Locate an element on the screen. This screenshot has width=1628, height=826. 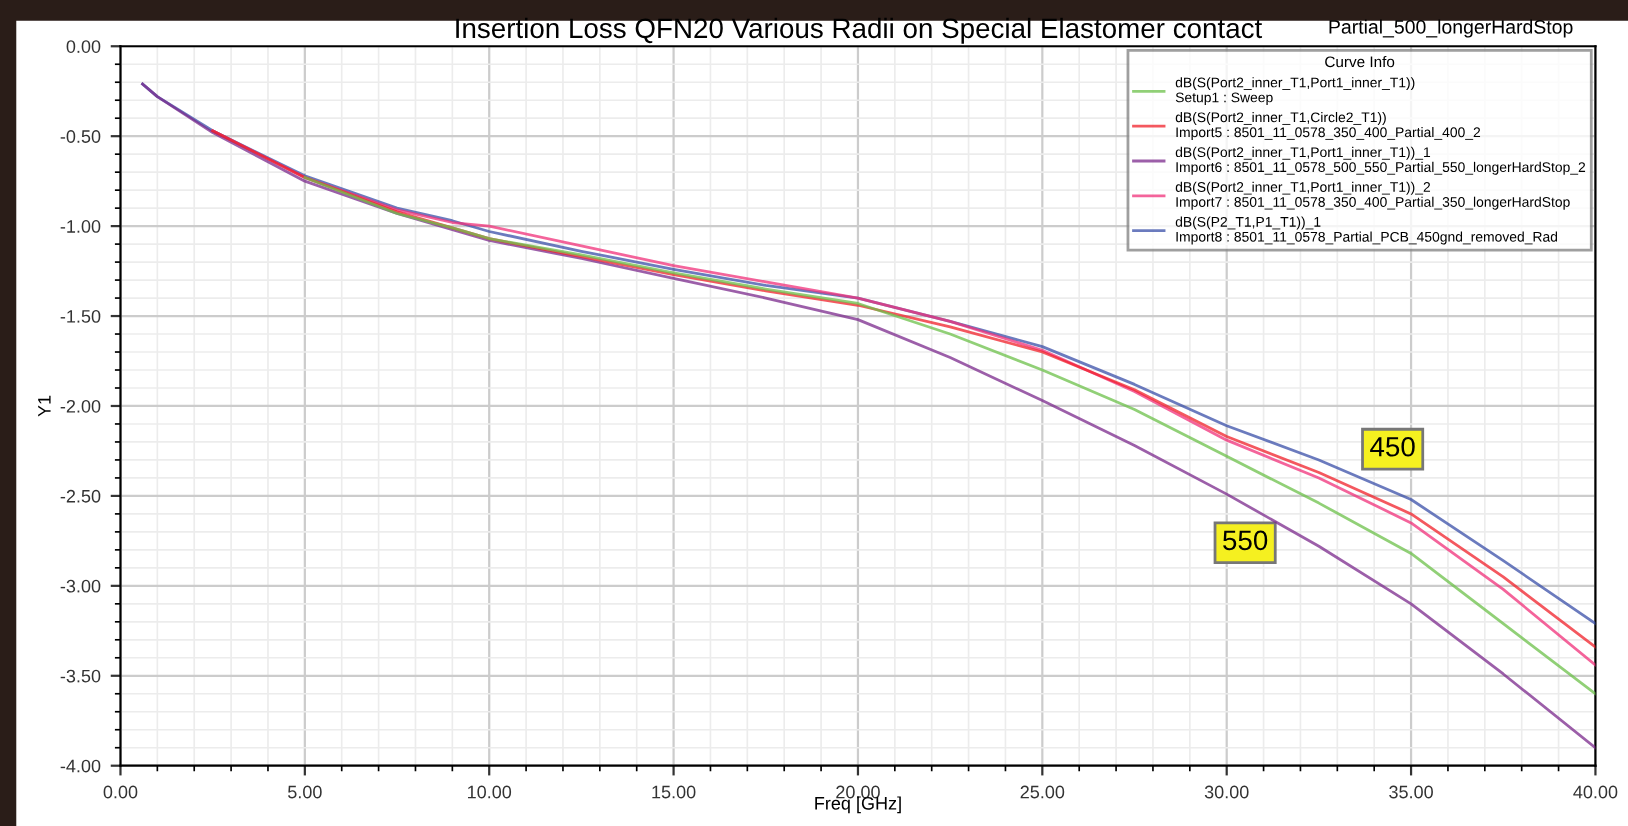
y-tick-label: -0.50 is located at coordinates (80, 136).